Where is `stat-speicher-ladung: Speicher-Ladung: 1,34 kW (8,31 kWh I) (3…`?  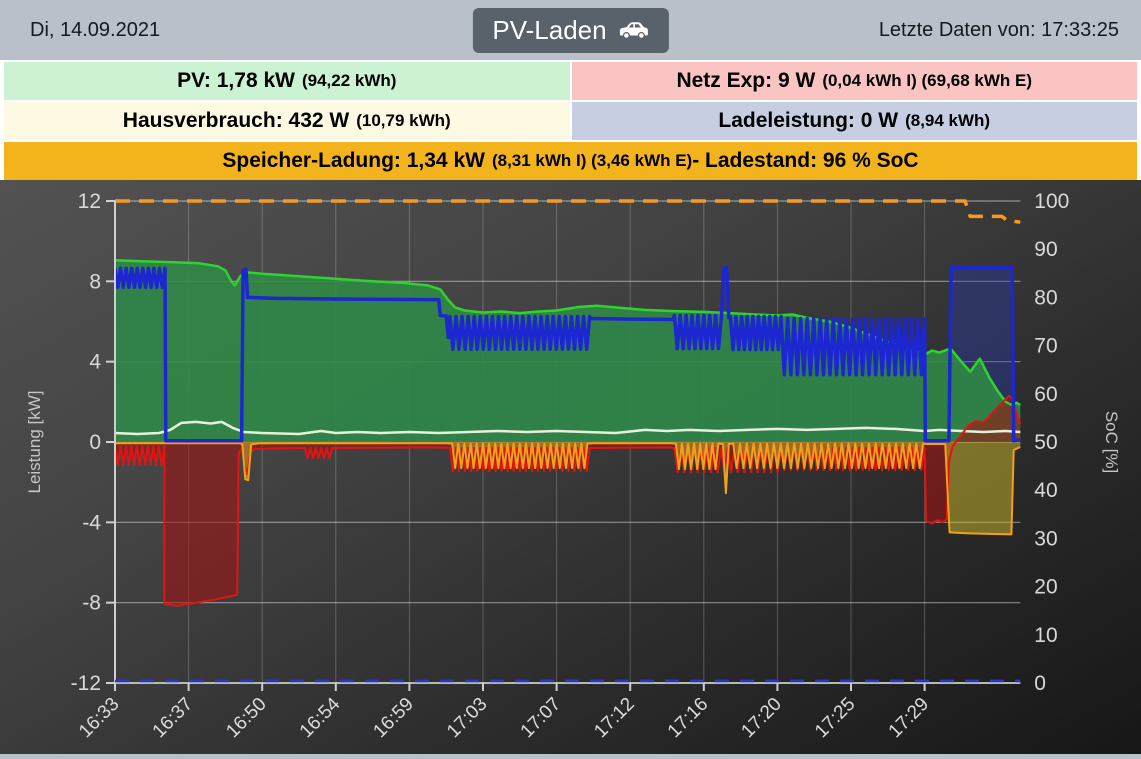 stat-speicher-ladung: Speicher-Ladung: 1,34 kW (8,31 kWh I) (3… is located at coordinates (570, 161).